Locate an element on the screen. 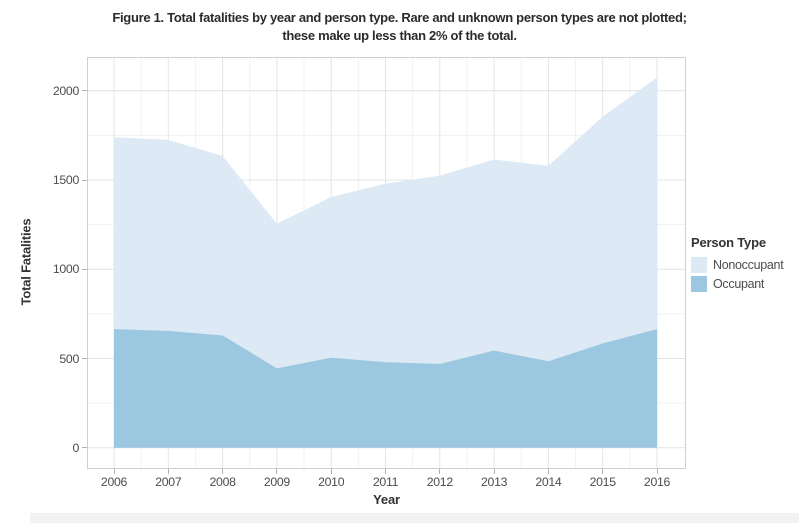  legend-title: Person Type is located at coordinates (728, 242).